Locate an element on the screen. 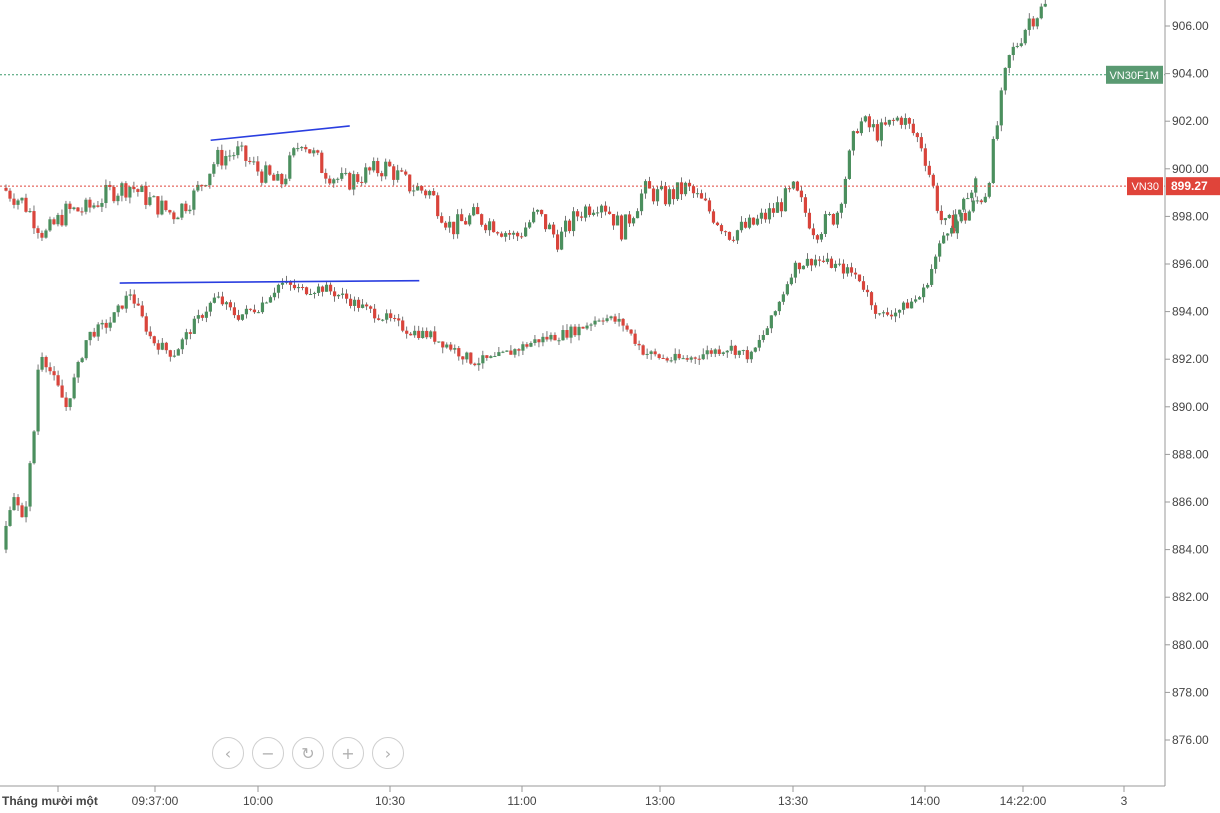 The image size is (1220, 813). zoom-out-button: − is located at coordinates (268, 753).